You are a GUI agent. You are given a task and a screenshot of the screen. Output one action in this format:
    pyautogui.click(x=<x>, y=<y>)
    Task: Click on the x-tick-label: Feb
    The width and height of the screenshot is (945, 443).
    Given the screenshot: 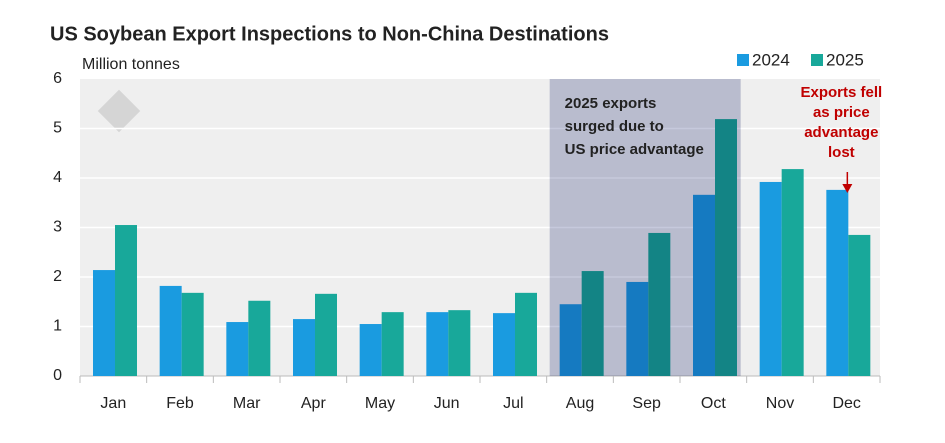 What is the action you would take?
    pyautogui.click(x=180, y=403)
    